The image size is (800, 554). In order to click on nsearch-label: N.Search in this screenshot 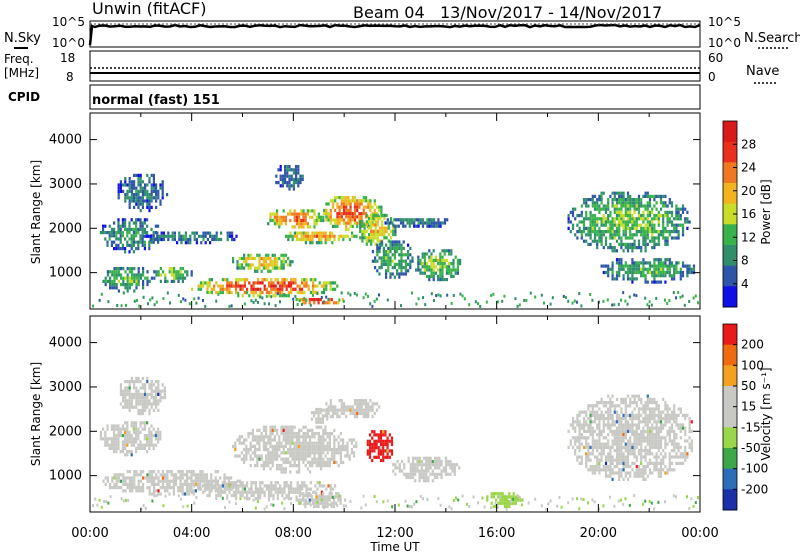, I will do `click(772, 38)`.